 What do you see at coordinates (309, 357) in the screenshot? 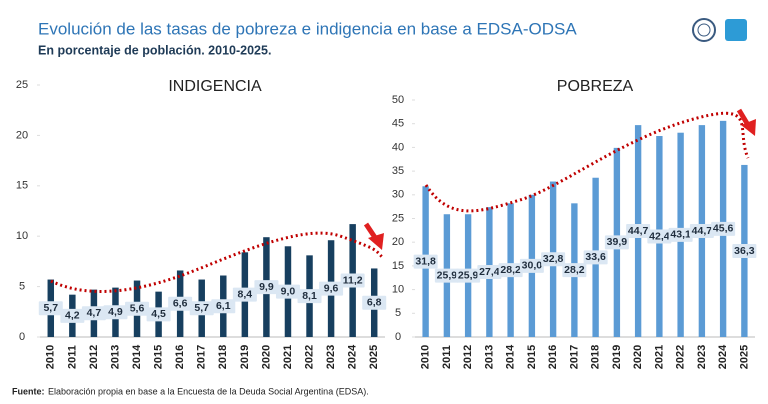
I see `x-tick-label: 2022` at bounding box center [309, 357].